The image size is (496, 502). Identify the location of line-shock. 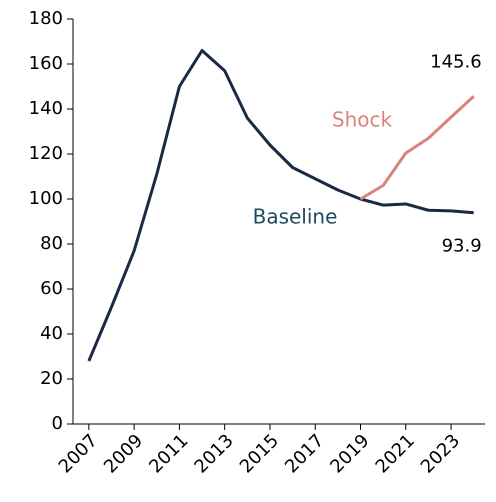
(417, 148).